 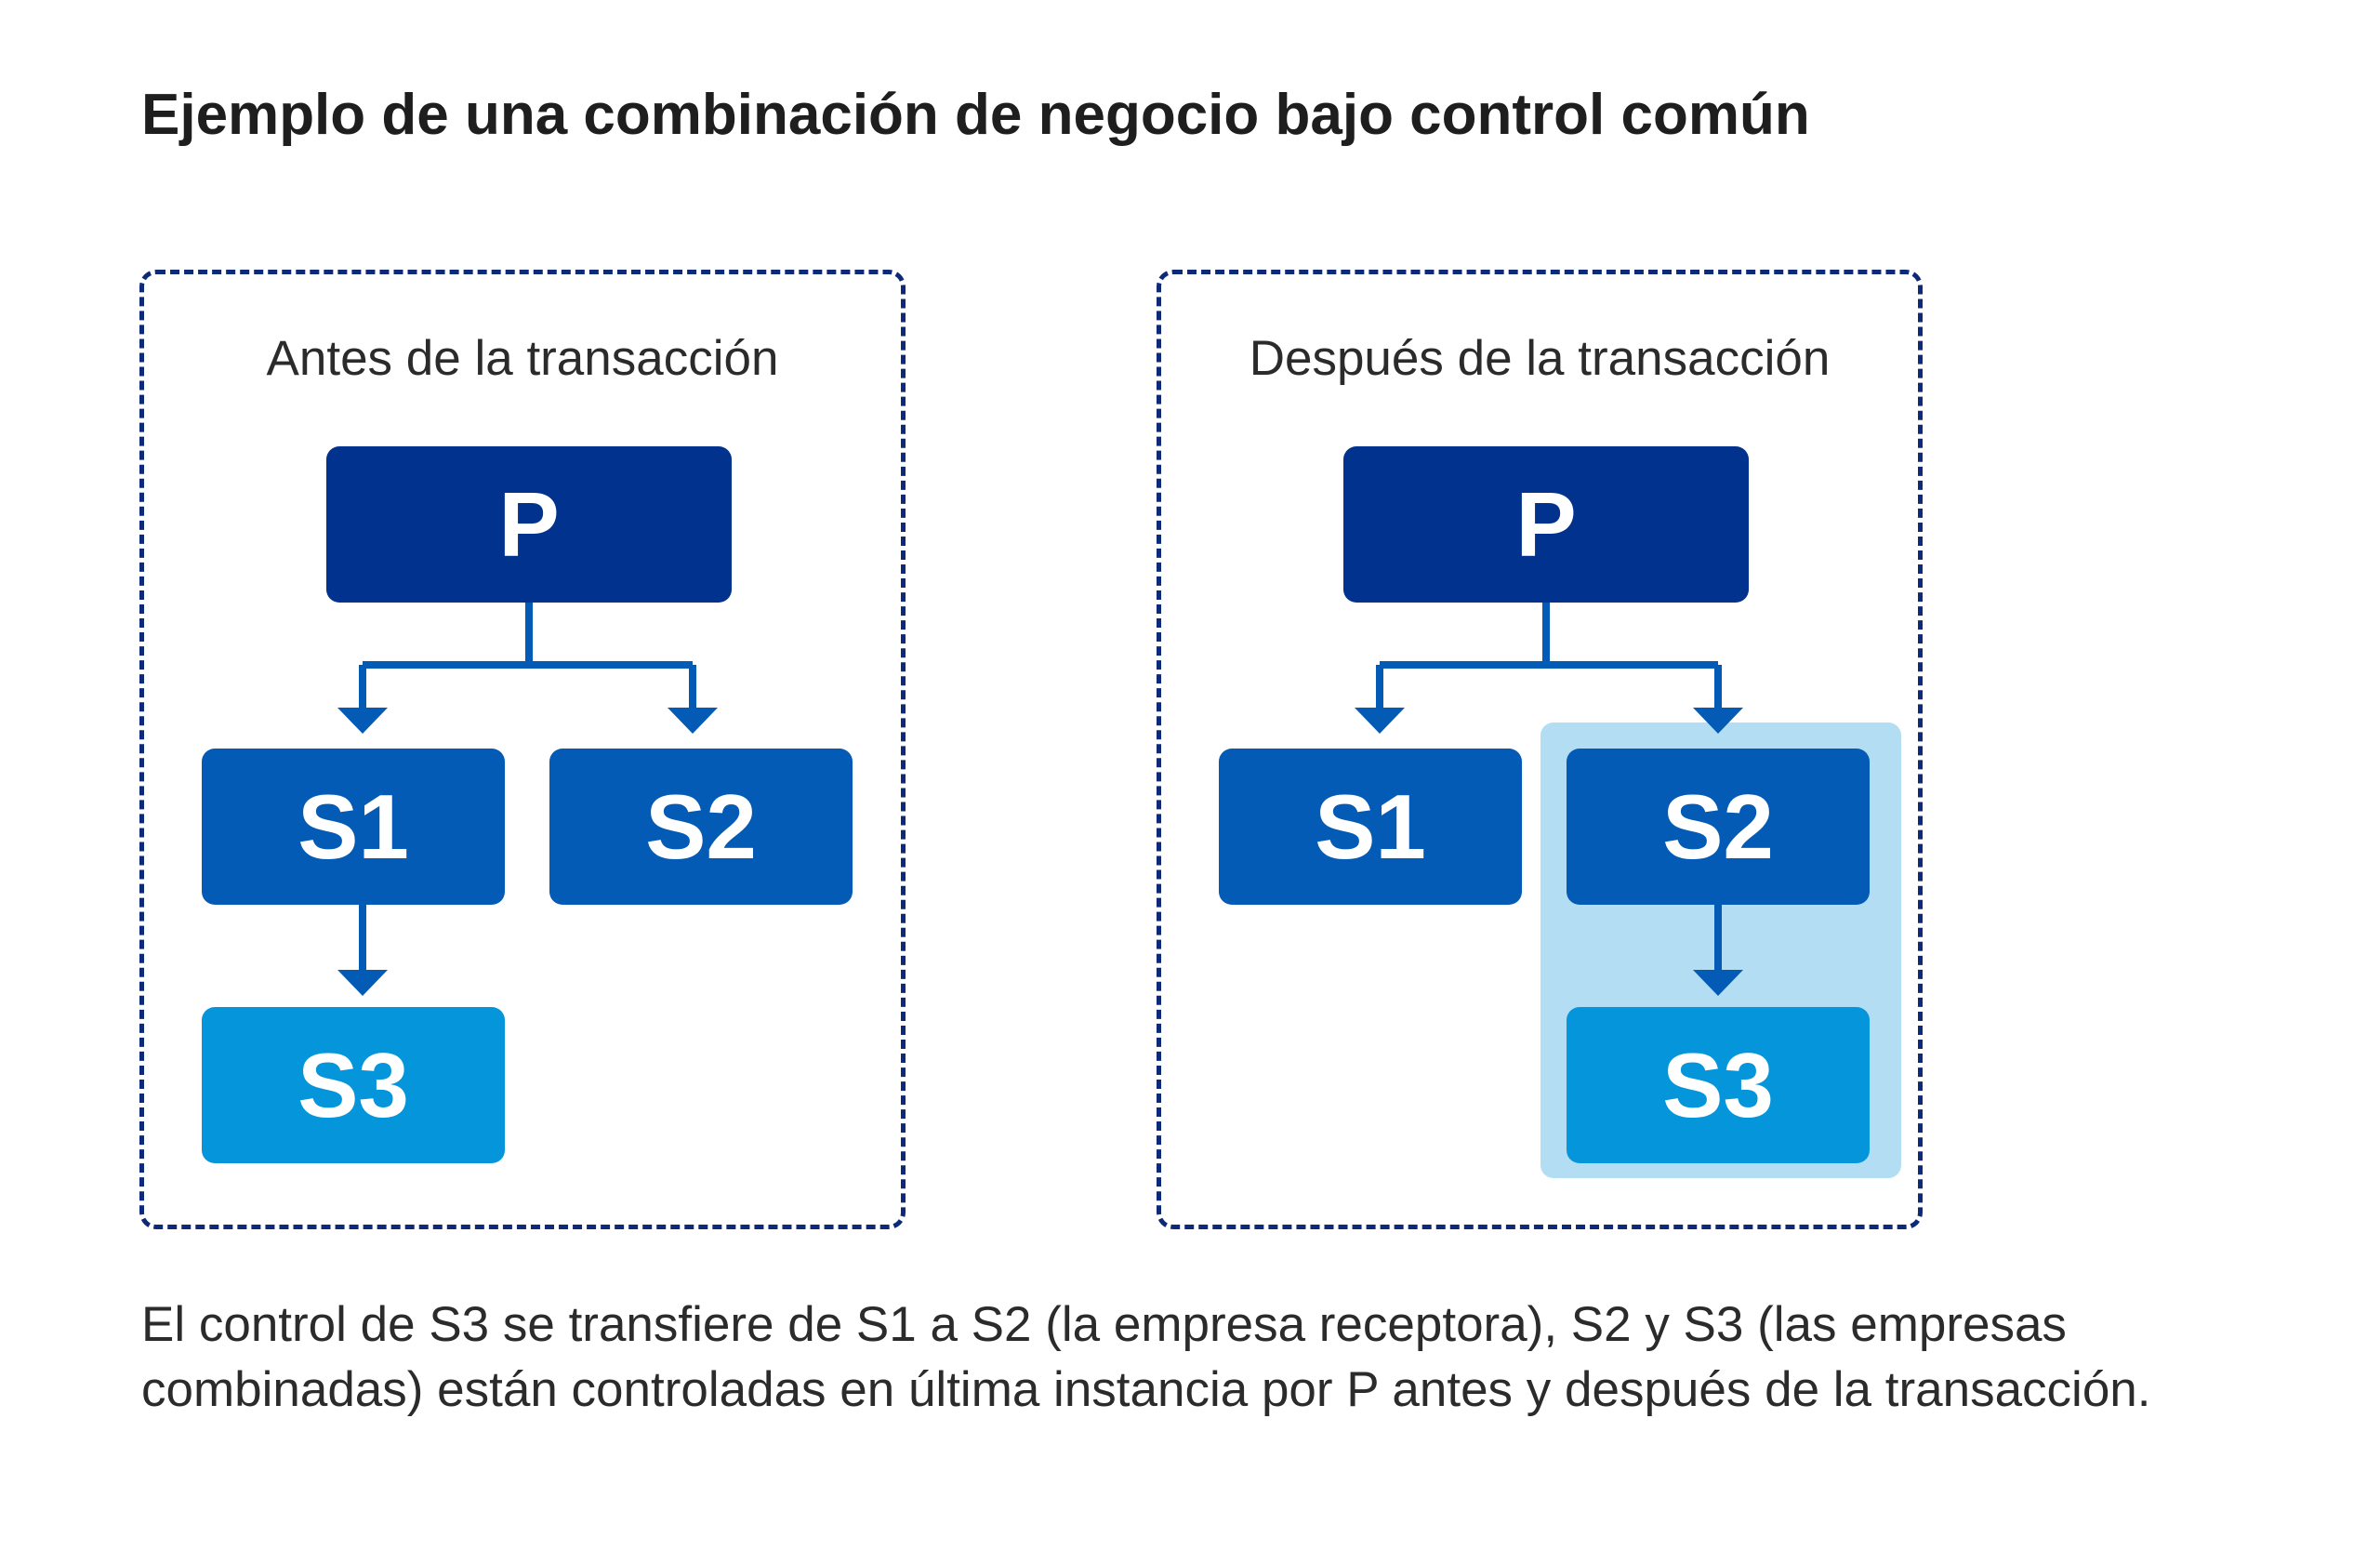 I want to click on before-node-s2: S2, so click(x=701, y=827).